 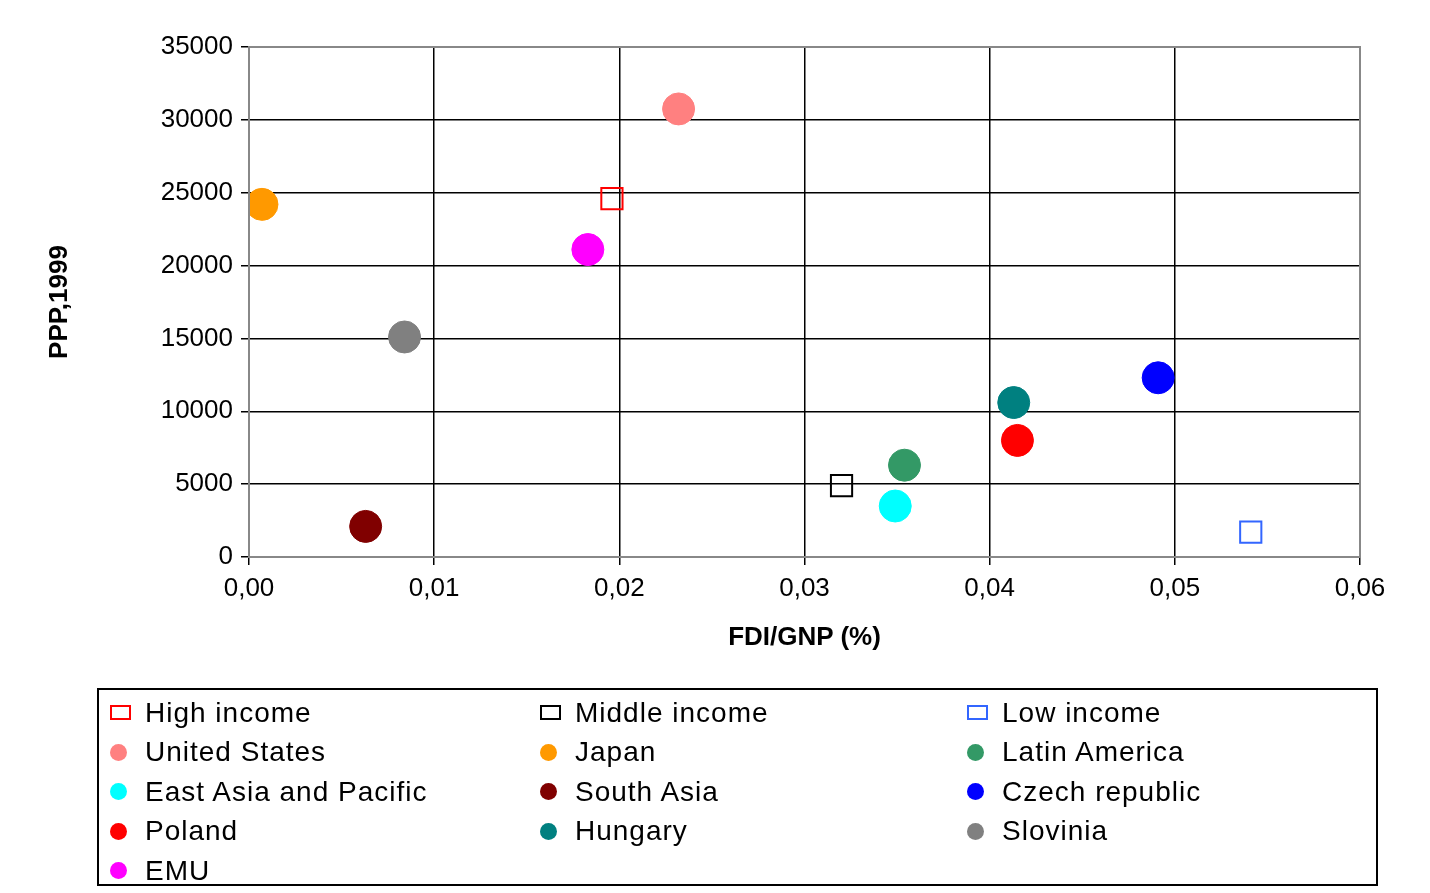 I want to click on legend-label: Latin America, so click(x=1093, y=752).